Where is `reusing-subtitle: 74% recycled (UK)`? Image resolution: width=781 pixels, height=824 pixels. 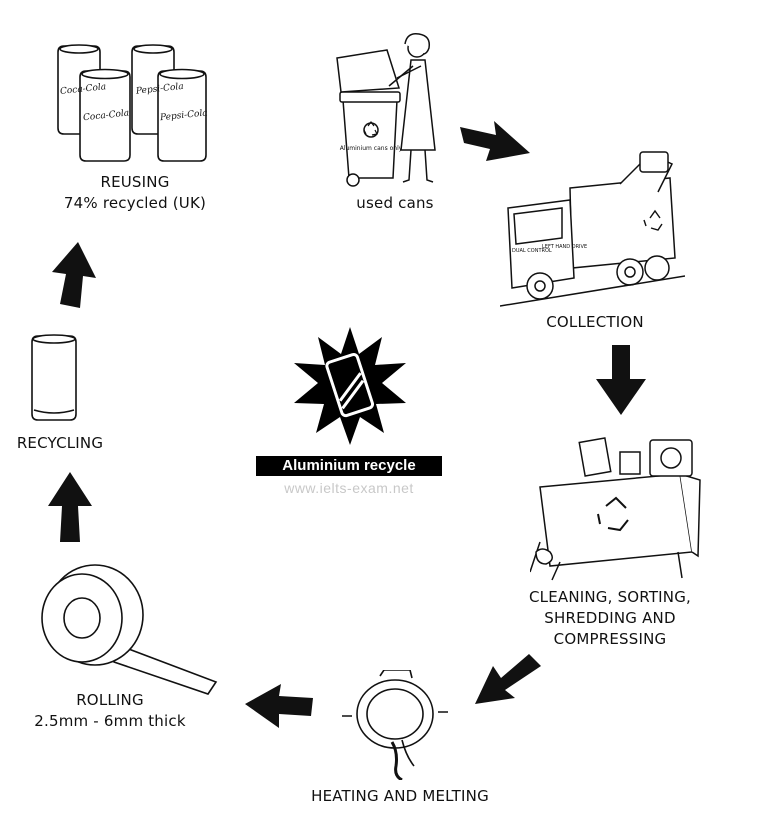
reusing-subtitle: 74% recycled (UK) is located at coordinates (135, 203).